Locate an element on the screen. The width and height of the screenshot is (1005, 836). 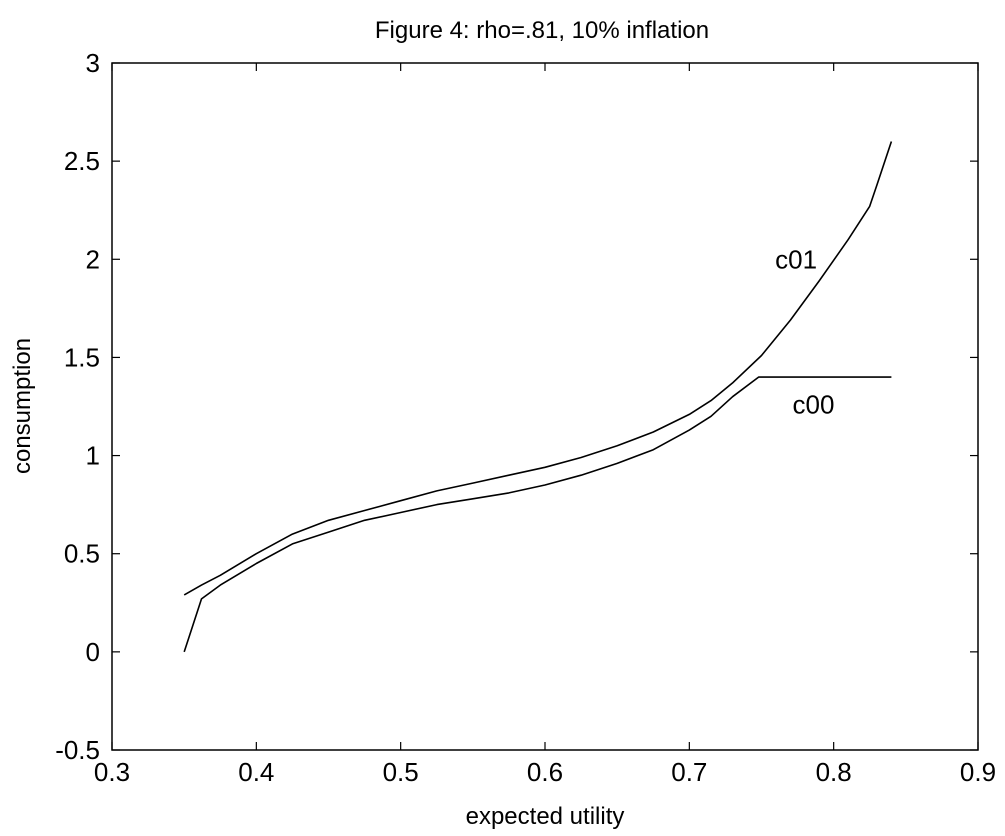
y-axis-label: consumption is located at coordinates (22, 406).